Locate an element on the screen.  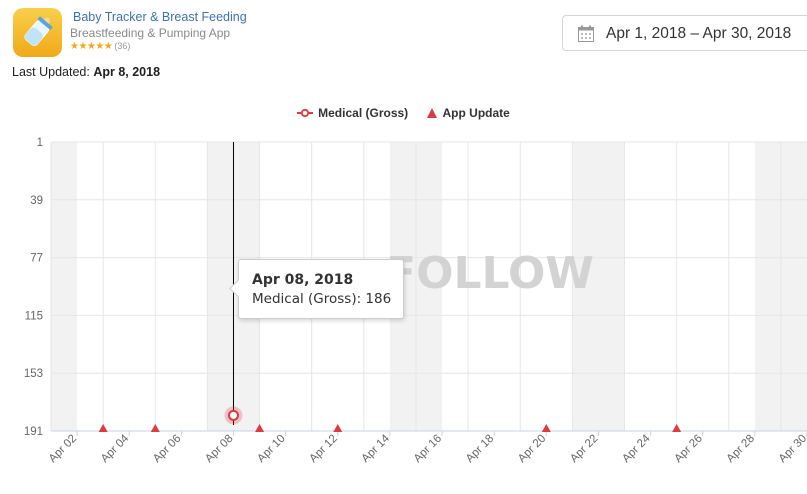
last-updated-value: Apr 8, 2018 is located at coordinates (127, 72).